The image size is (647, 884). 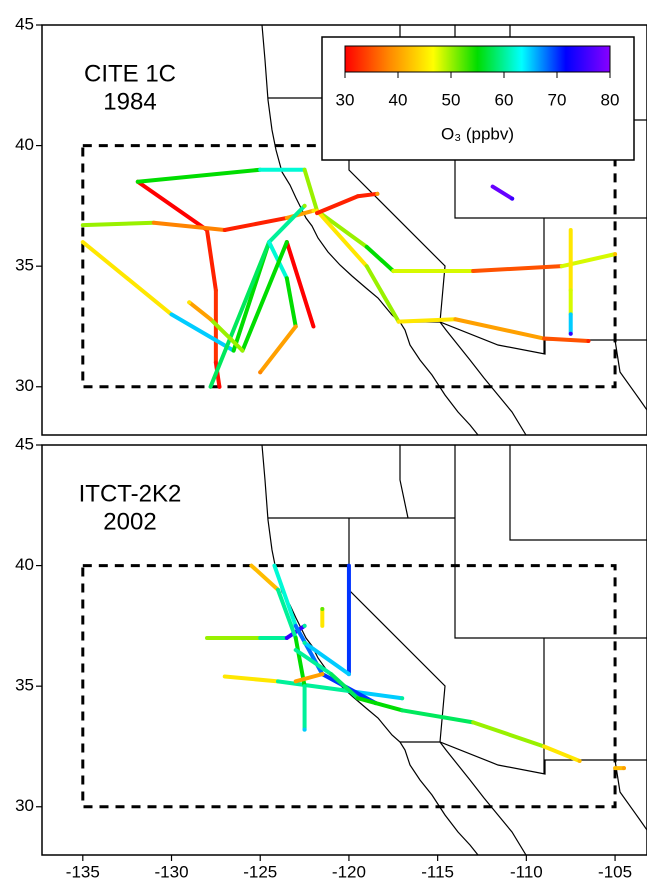 I want to click on x-tick-label: -105, so click(x=615, y=871).